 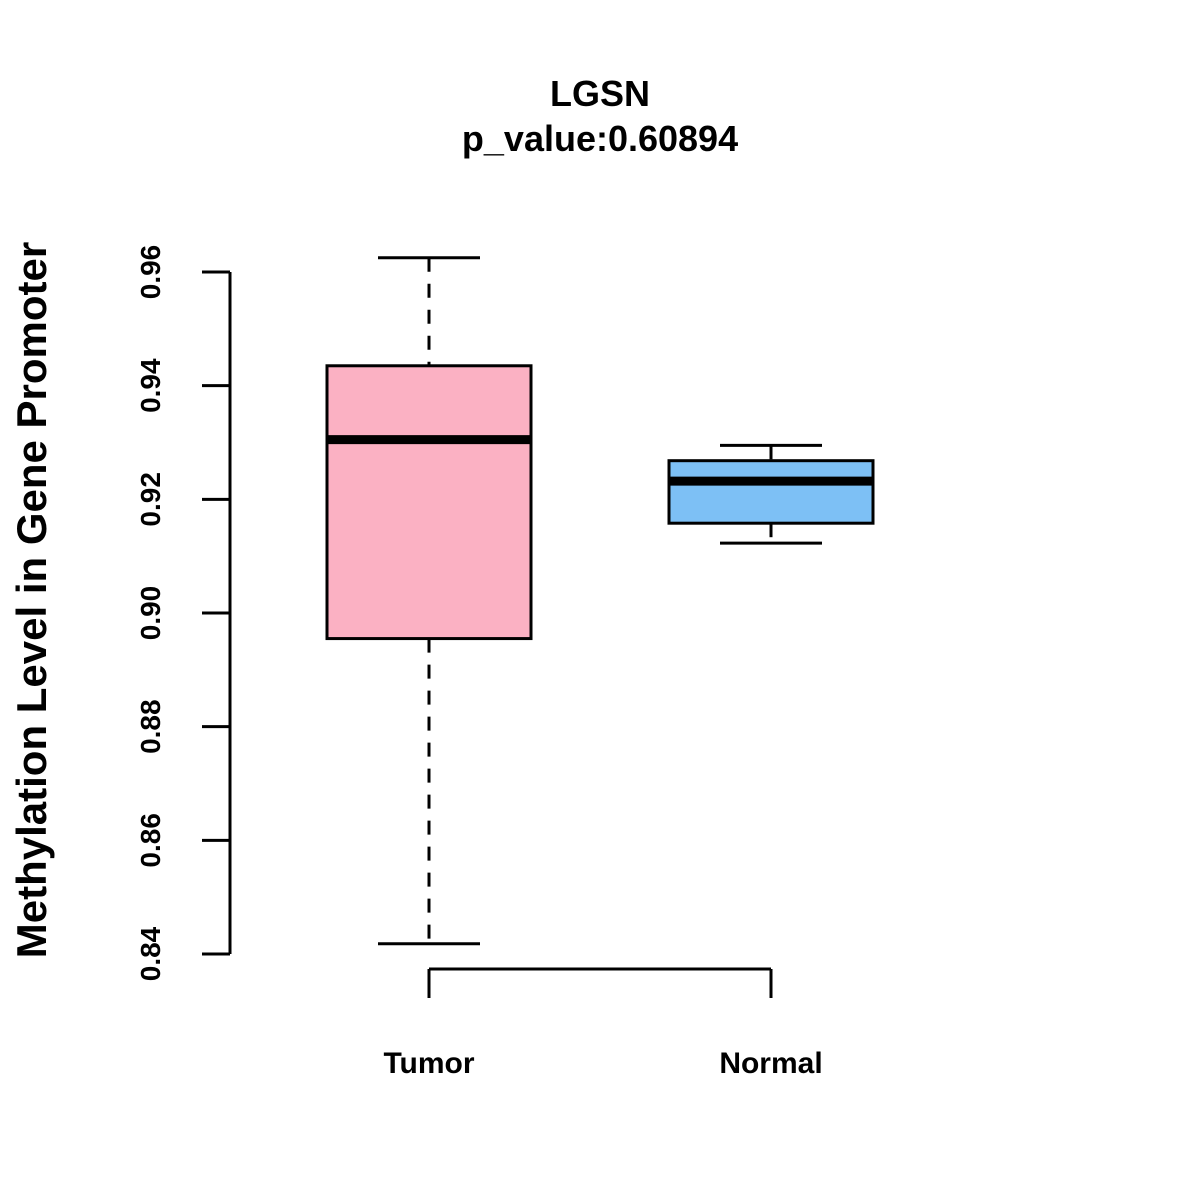 I want to click on y-tick-label: 0.96, so click(x=150, y=272).